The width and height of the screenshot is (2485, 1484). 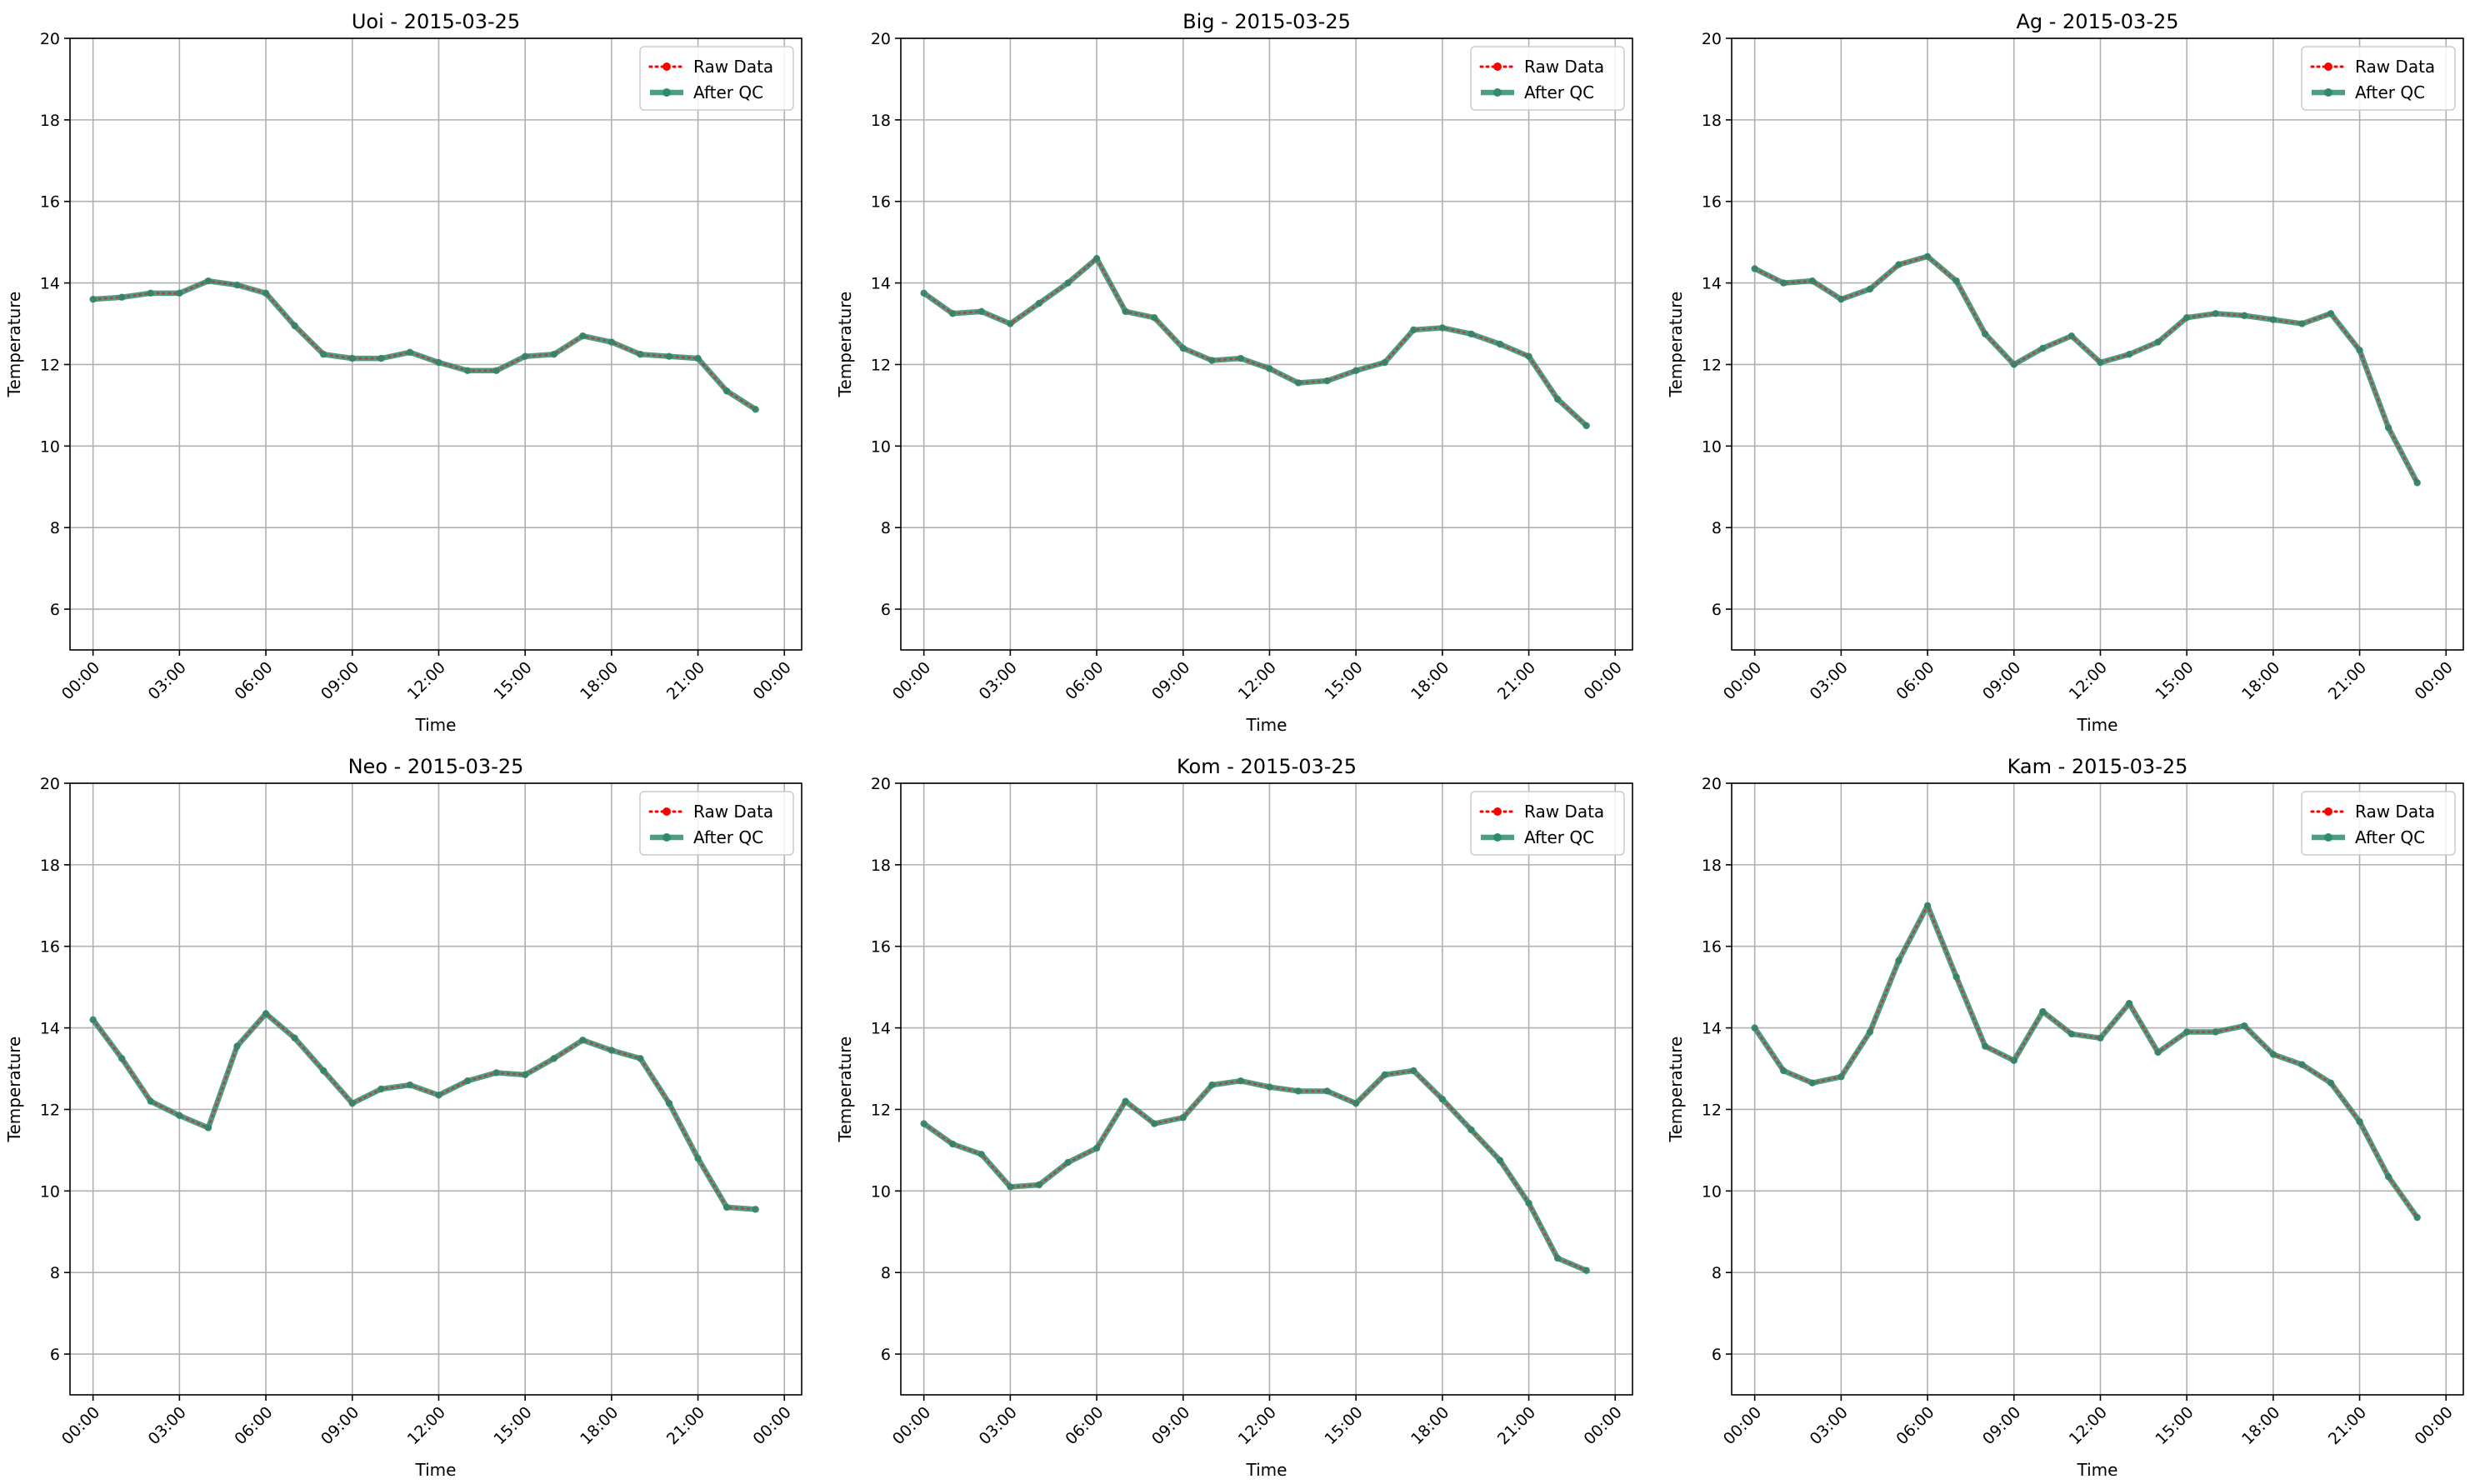 I want to click on plot-area, so click(x=2097, y=1089).